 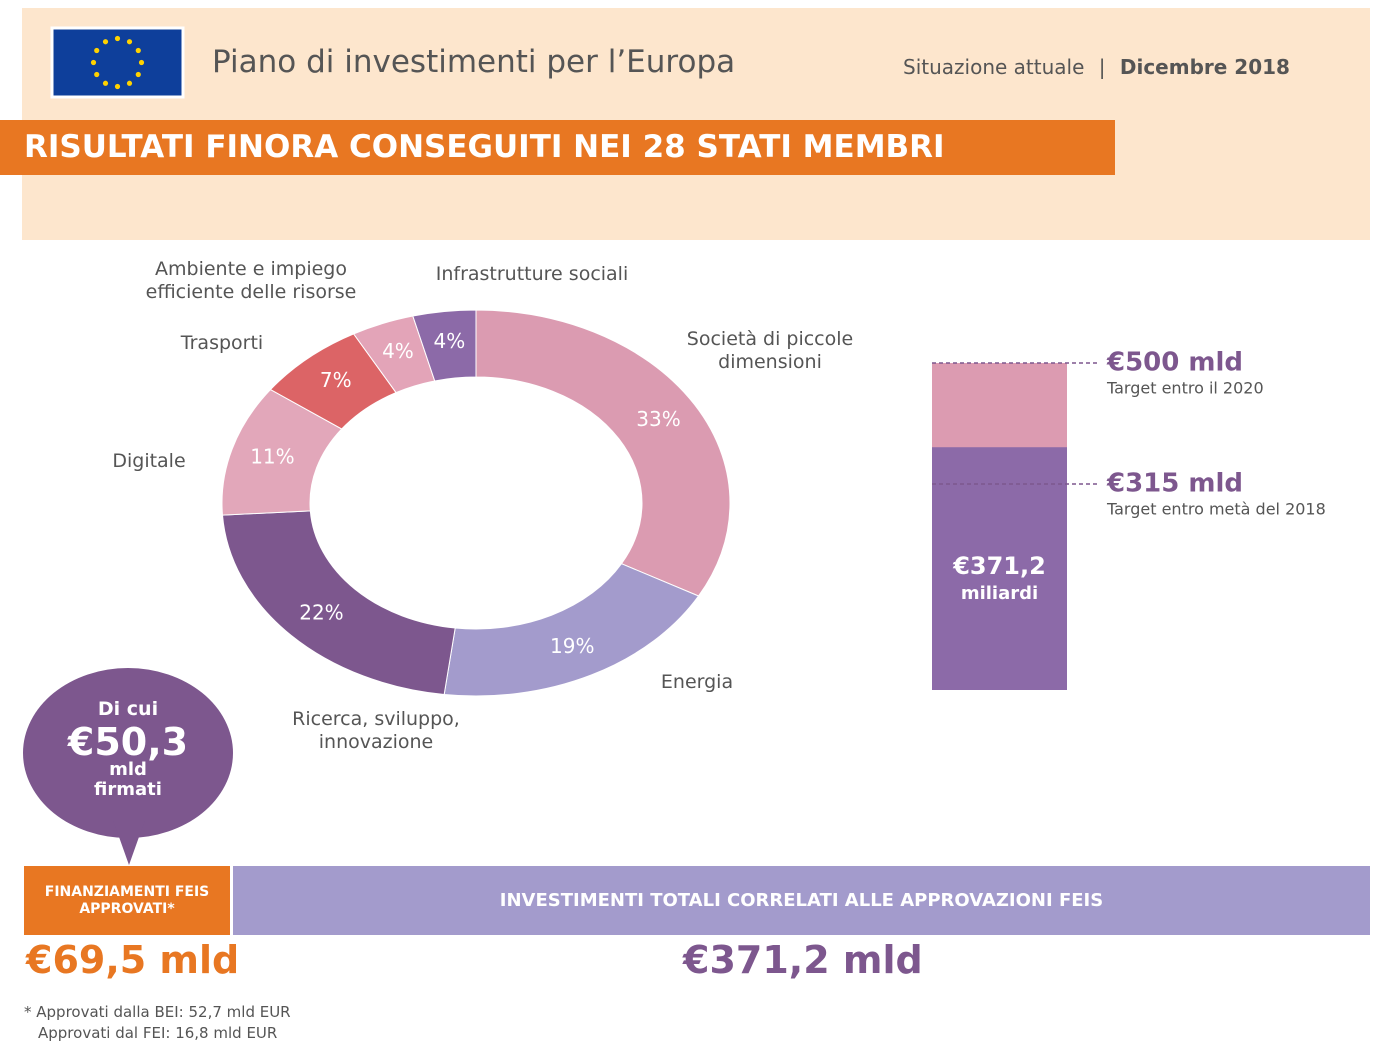 I want to click on value-label: 33%, so click(x=658, y=419).